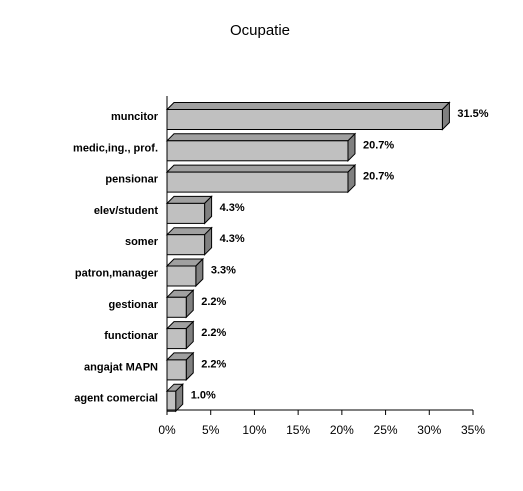 Image resolution: width=523 pixels, height=491 pixels. Describe the element at coordinates (116, 399) in the screenshot. I see `category-label: agent comercial` at that location.